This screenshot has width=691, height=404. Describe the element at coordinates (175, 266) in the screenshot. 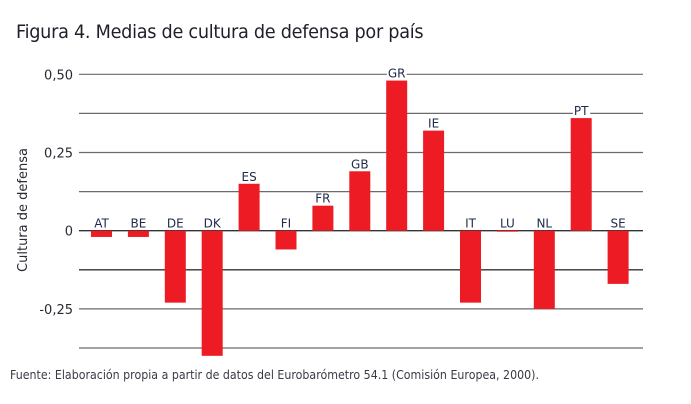

I see `bar-de` at that location.